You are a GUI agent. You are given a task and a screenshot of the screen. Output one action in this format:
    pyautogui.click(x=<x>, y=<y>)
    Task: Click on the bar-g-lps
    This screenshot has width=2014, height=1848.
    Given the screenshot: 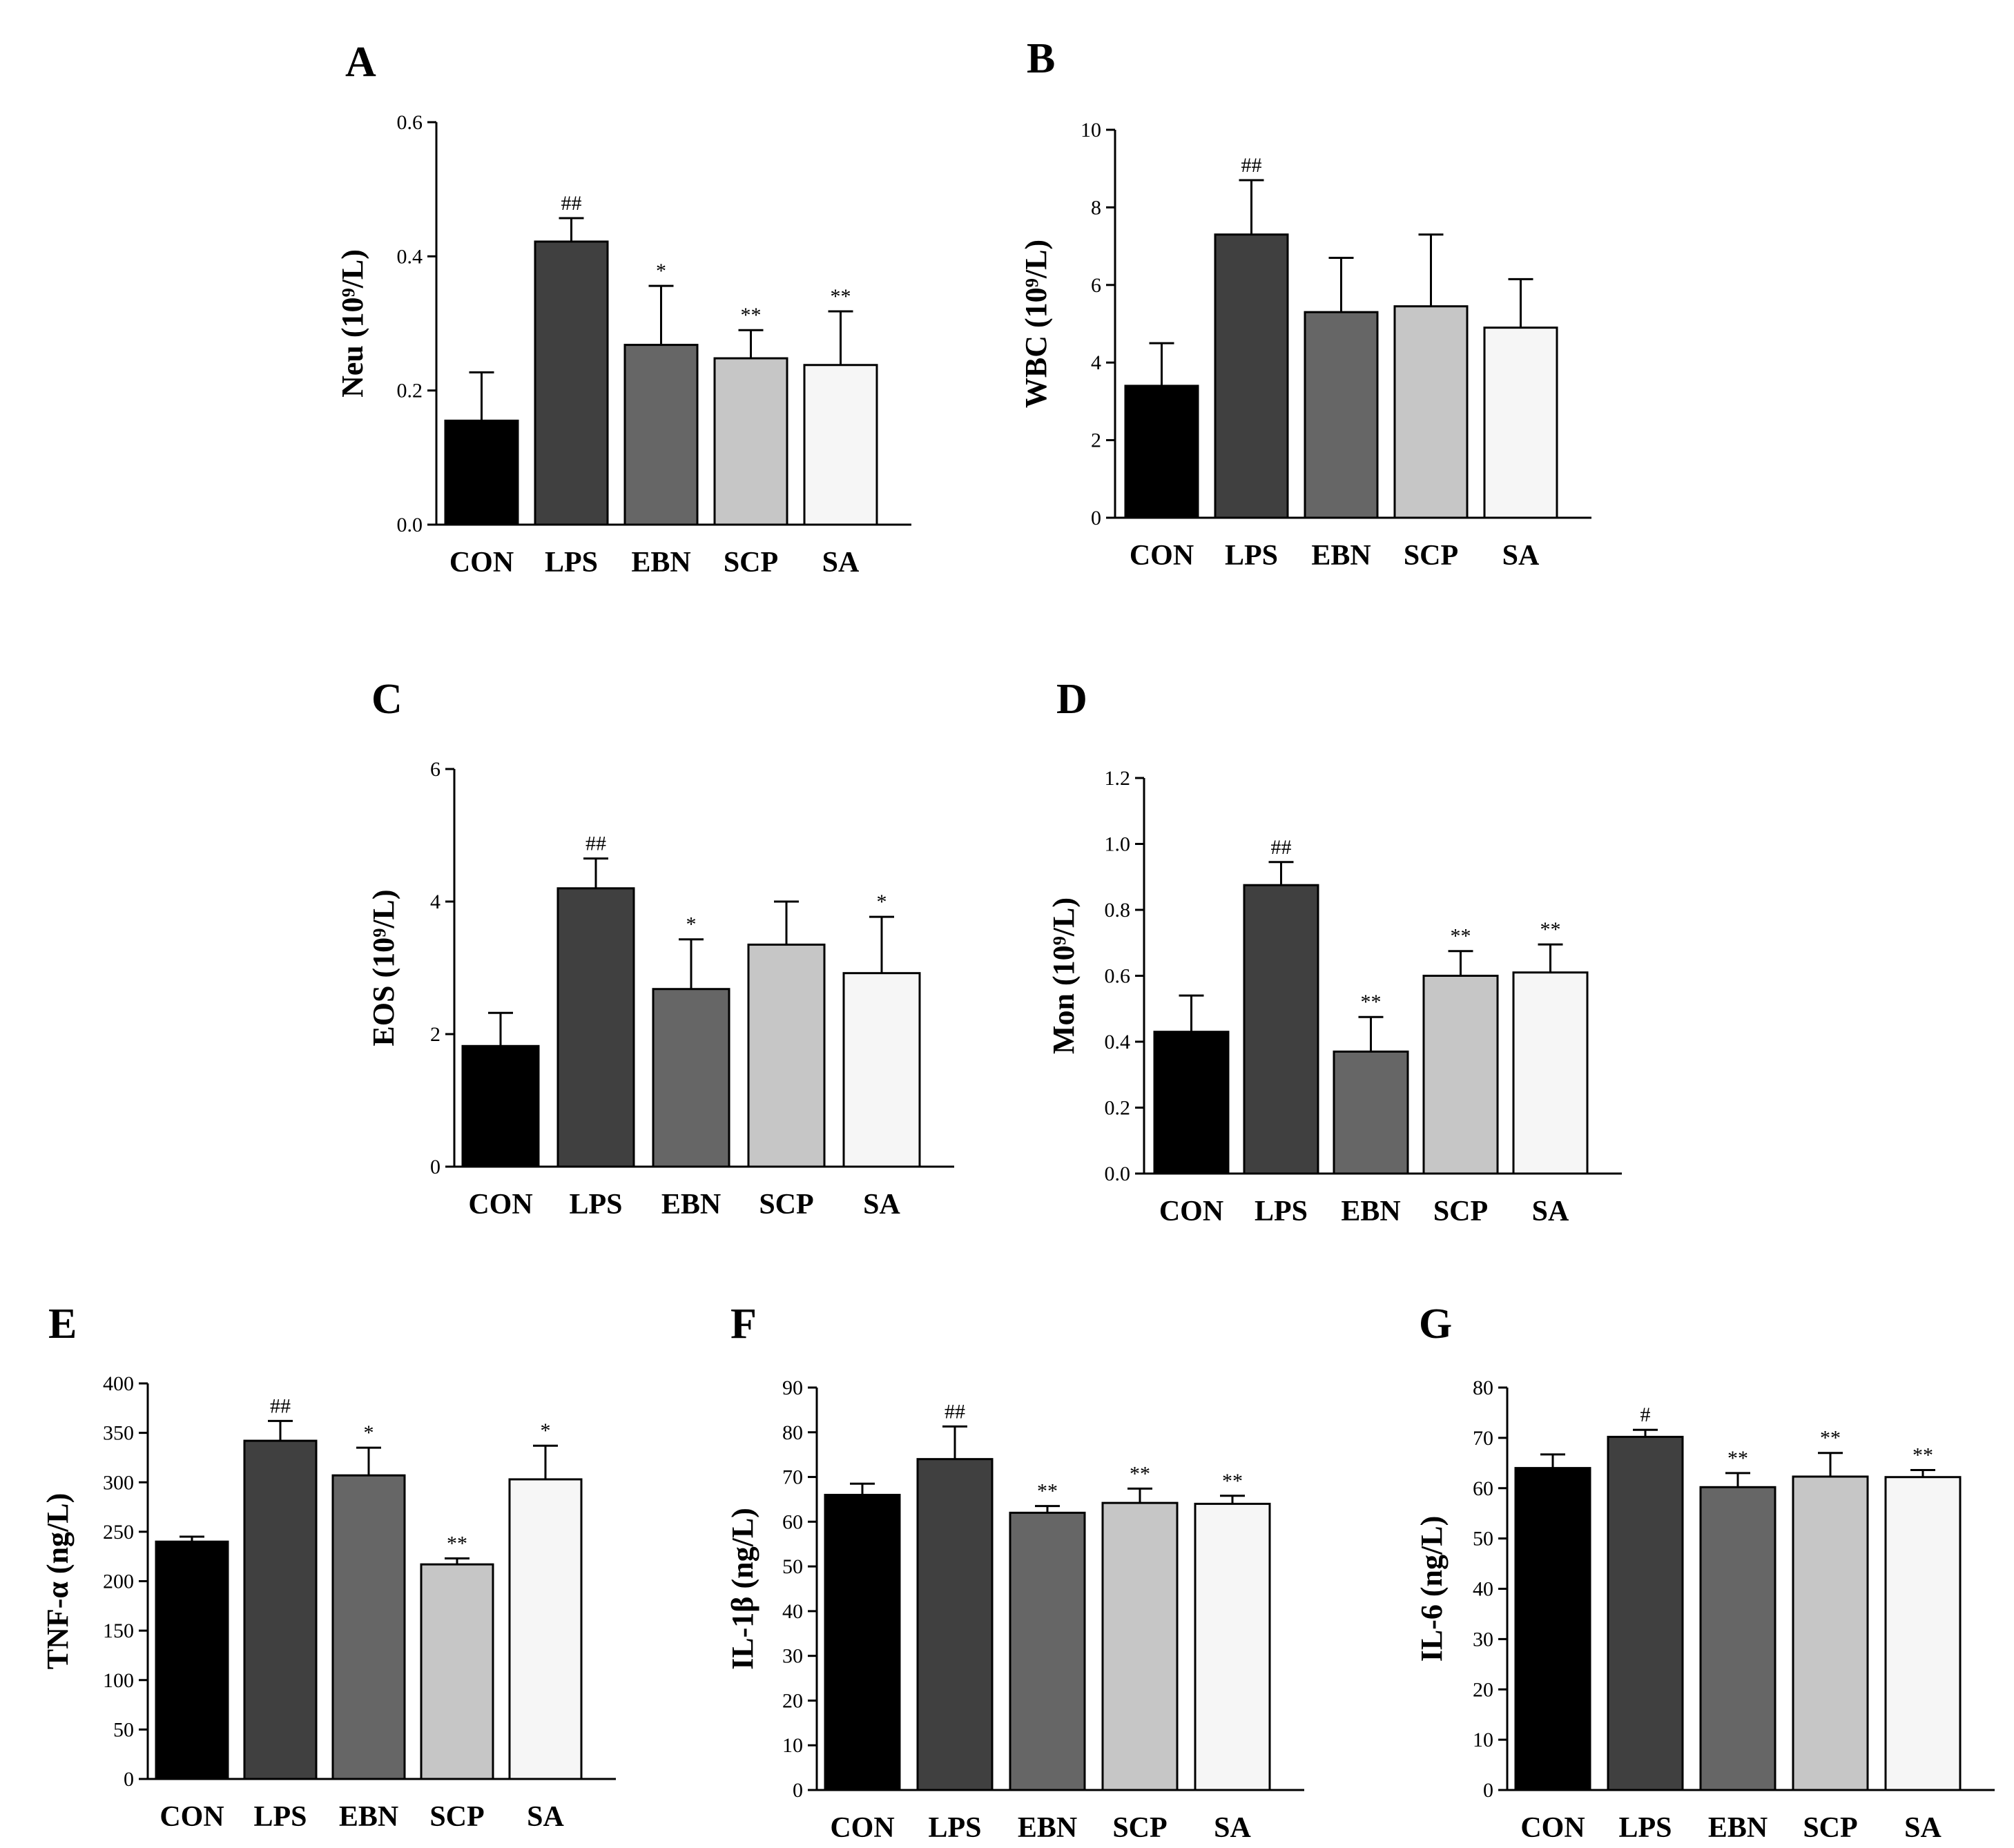 What is the action you would take?
    pyautogui.click(x=1646, y=1613)
    